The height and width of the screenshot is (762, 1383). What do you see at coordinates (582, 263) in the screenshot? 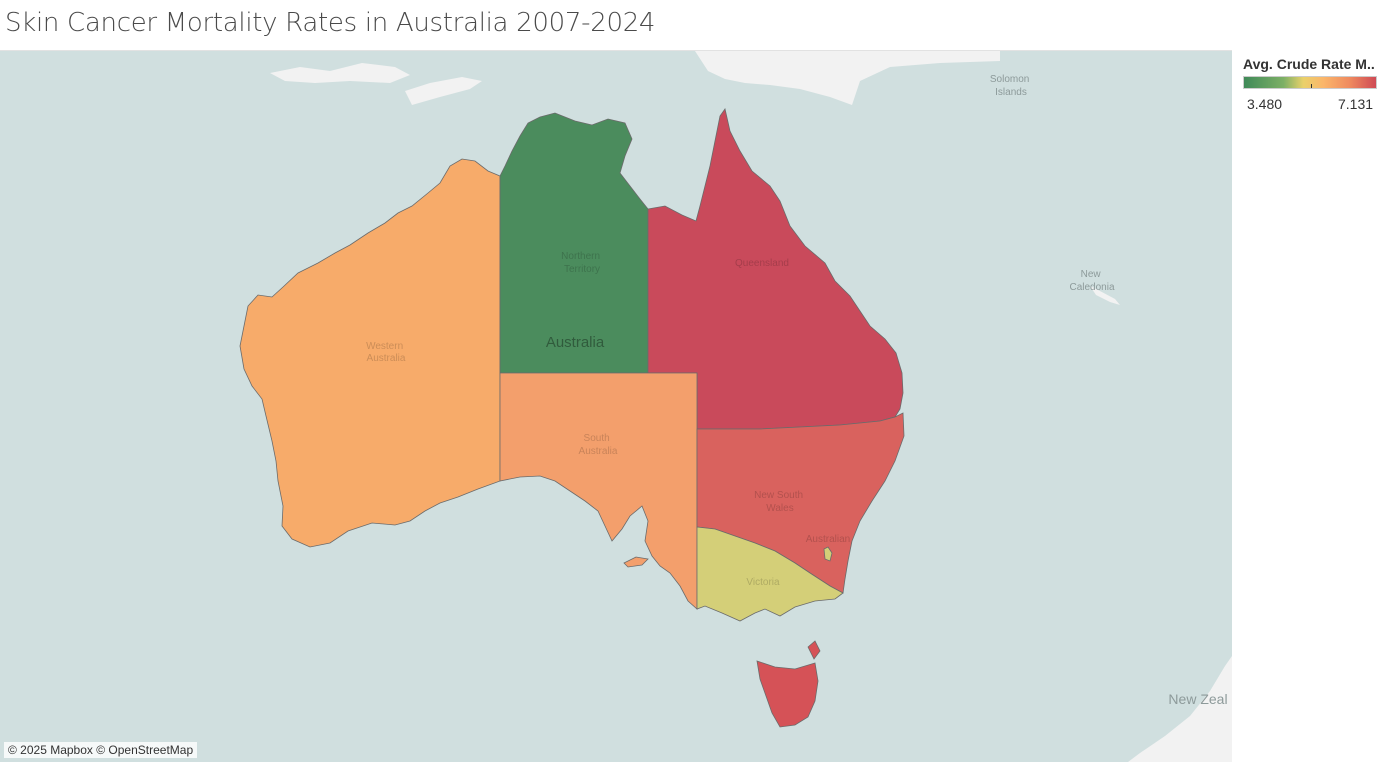
I see `label-northern-territory: Northern Territory` at bounding box center [582, 263].